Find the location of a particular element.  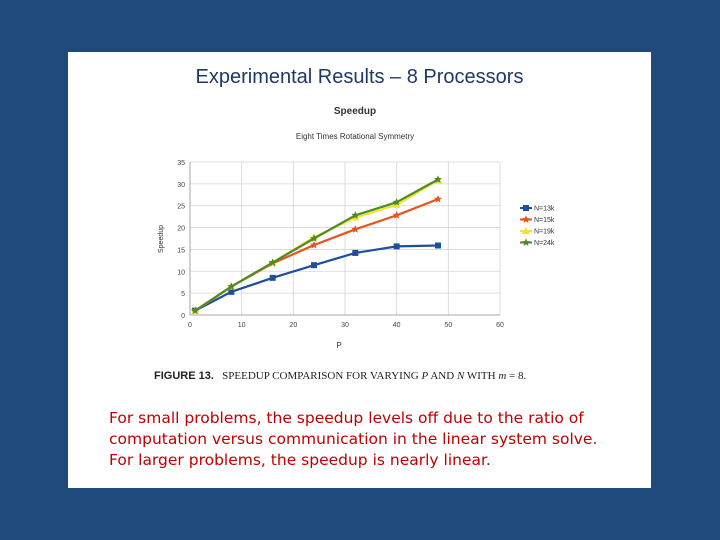

x-tick-label: 40 is located at coordinates (397, 325).